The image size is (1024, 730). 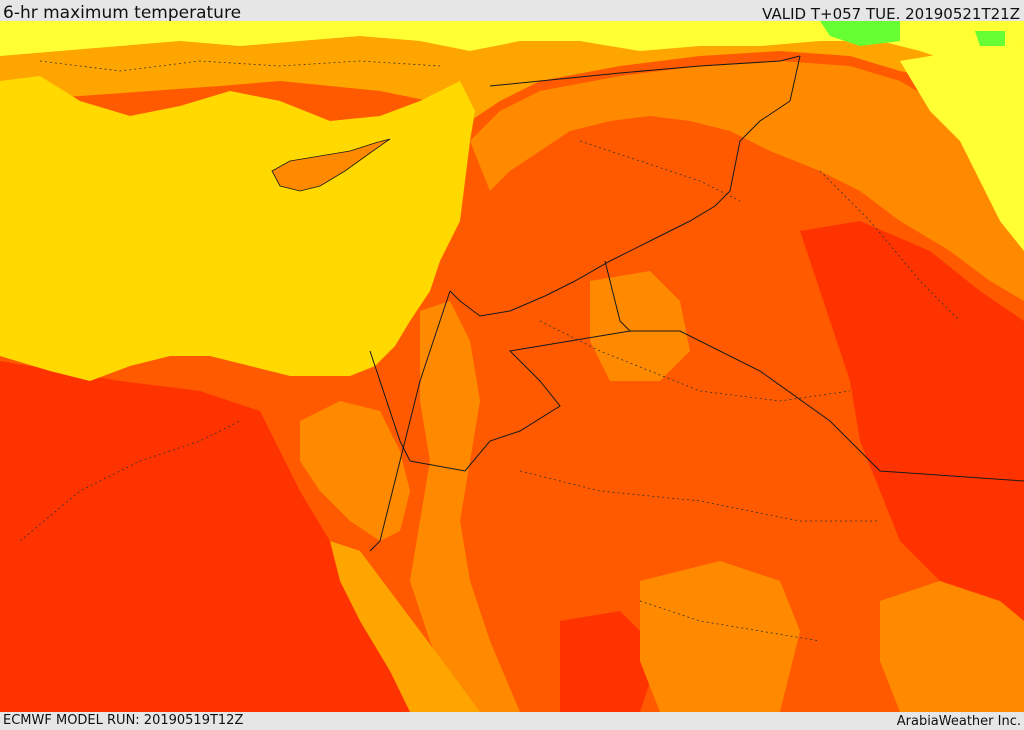 What do you see at coordinates (860, 33) in the screenshot?
I see `coolest-patch` at bounding box center [860, 33].